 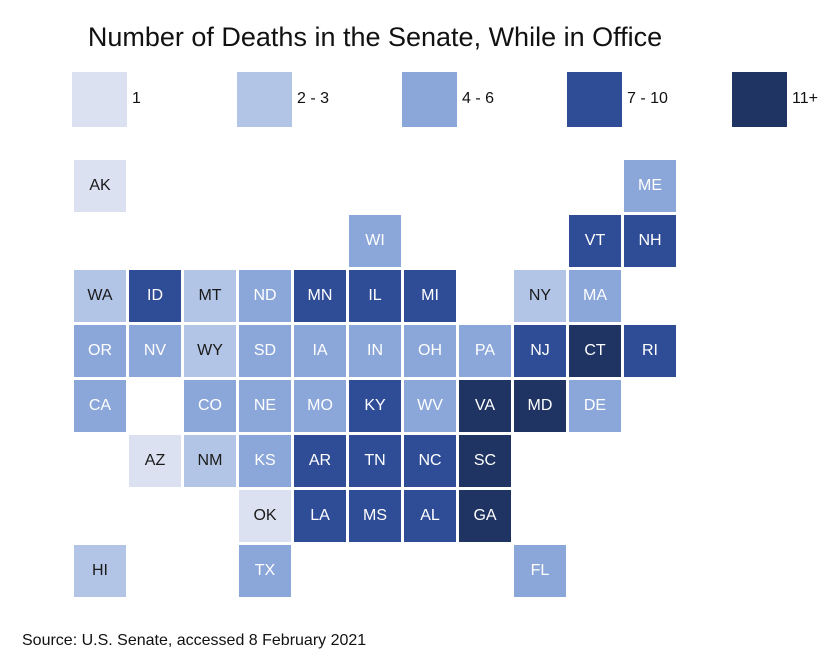 I want to click on legend-label-0: 1, so click(x=136, y=98).